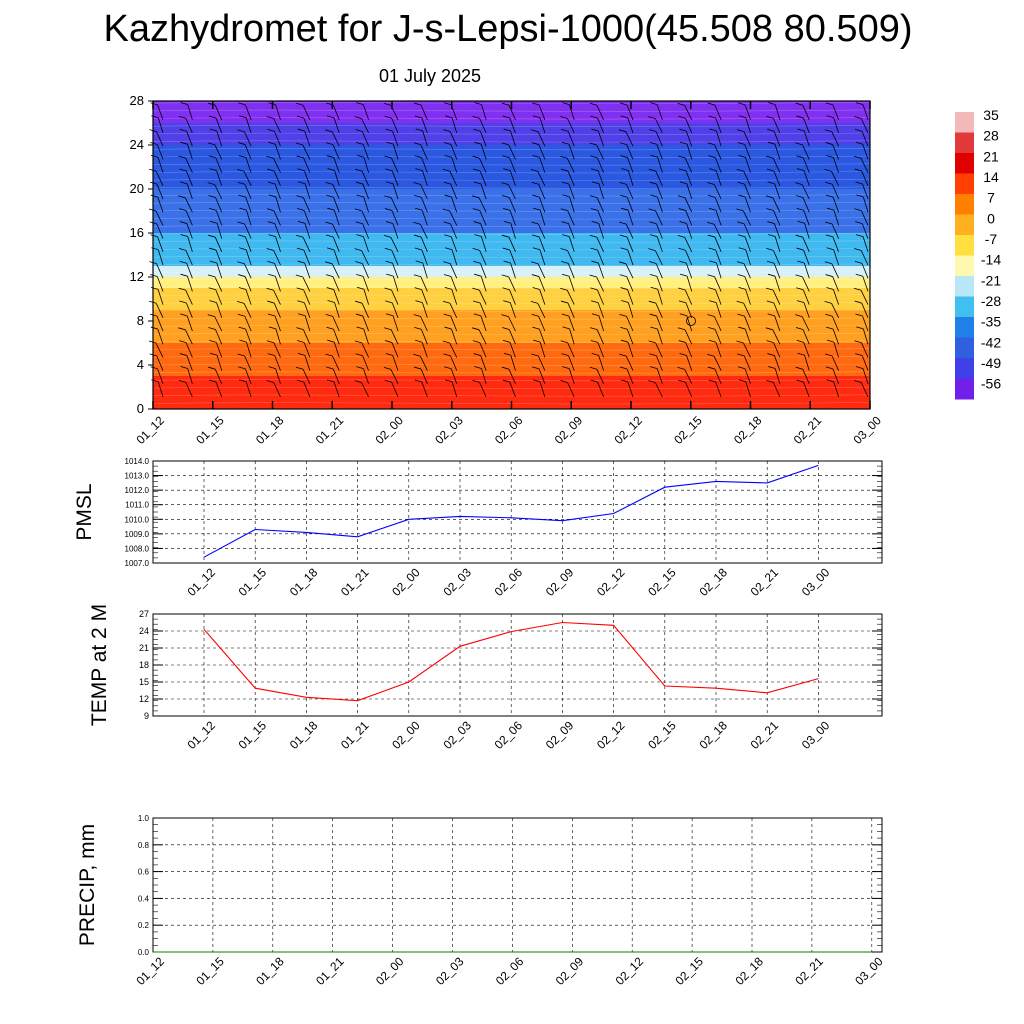 This screenshot has height=1024, width=1024. I want to click on y-tick-label: 21, so click(144, 648).